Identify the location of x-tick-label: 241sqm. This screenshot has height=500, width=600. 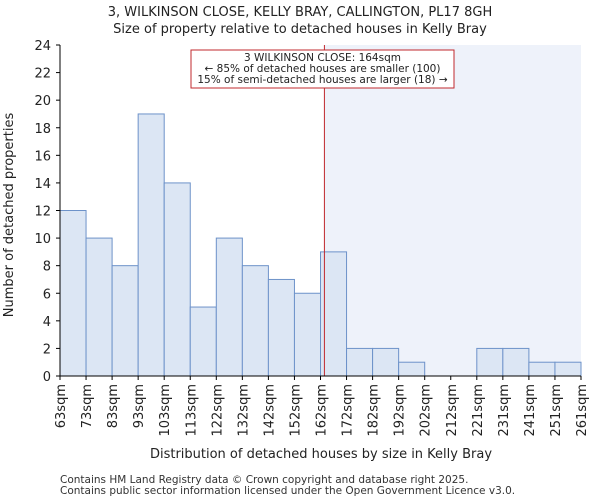
(530, 410).